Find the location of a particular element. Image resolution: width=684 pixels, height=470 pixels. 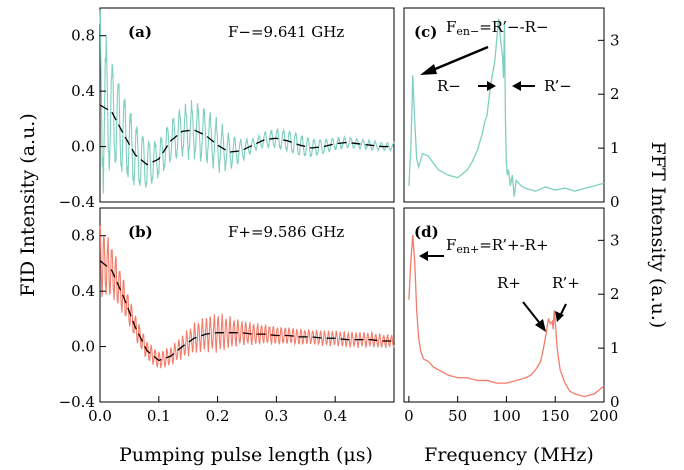

panel-c-fft-trace is located at coordinates (506, 107).